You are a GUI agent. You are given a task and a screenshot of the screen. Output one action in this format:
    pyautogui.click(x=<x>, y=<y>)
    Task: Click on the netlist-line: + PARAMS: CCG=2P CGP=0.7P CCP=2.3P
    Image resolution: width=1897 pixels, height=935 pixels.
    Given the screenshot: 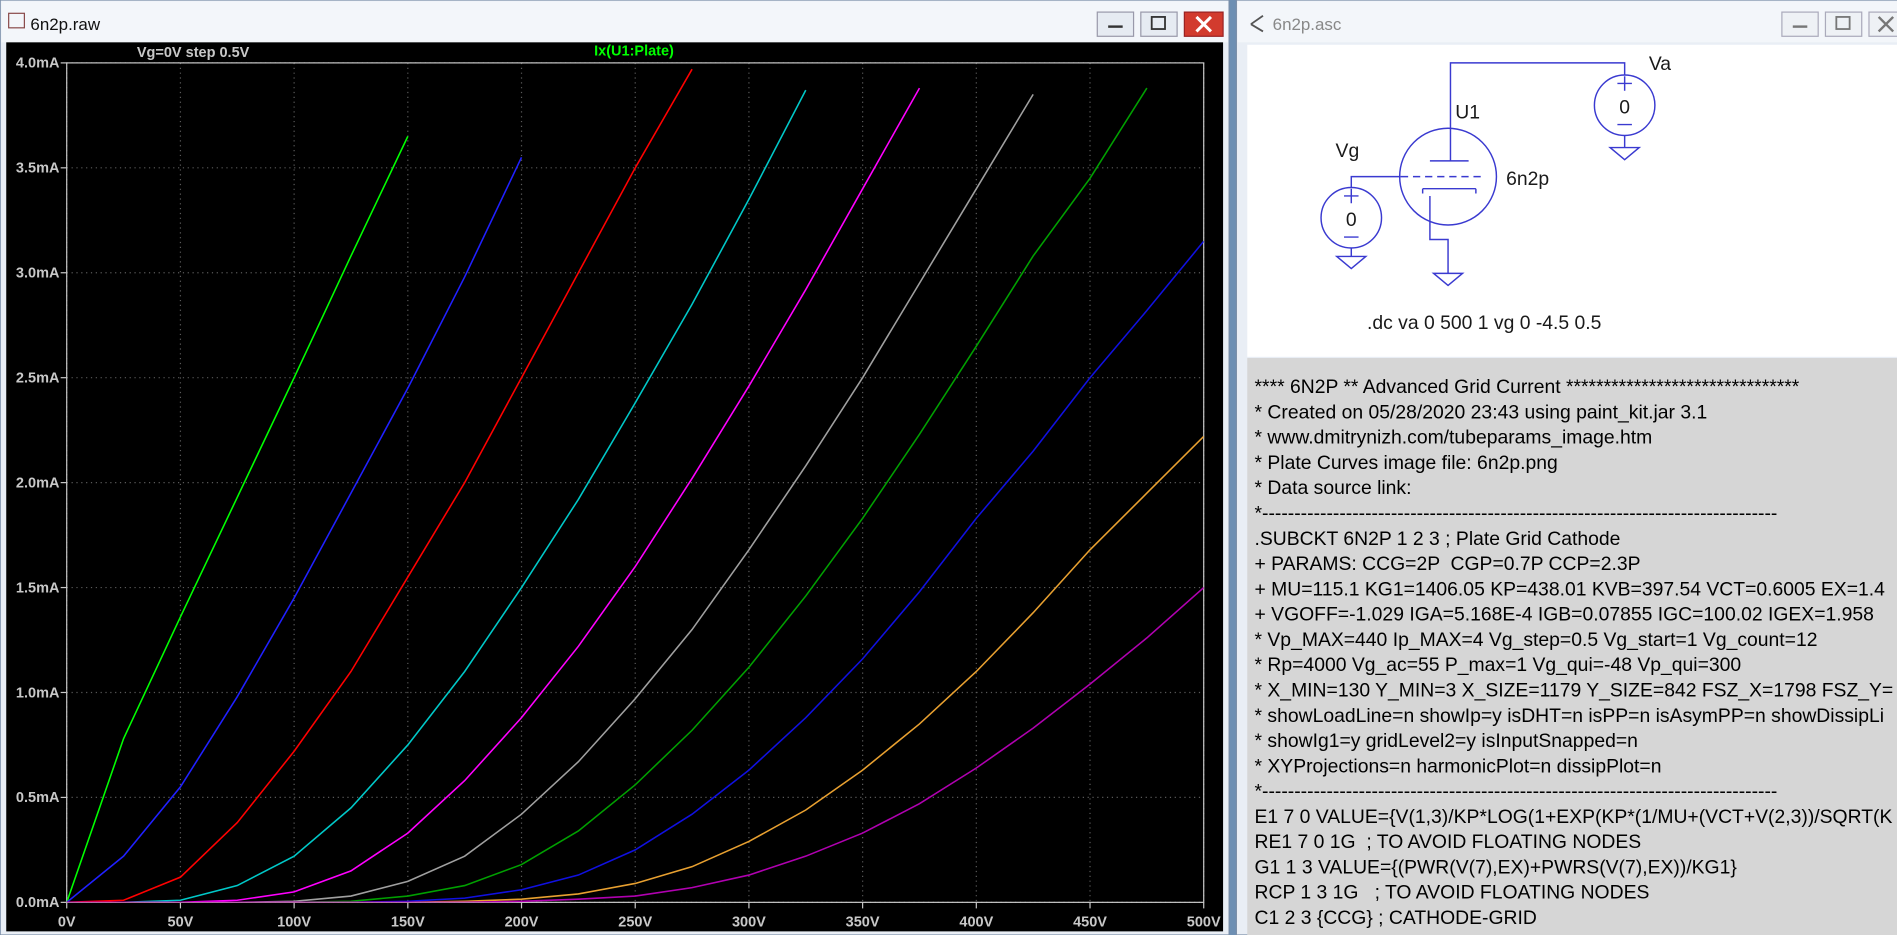 What is the action you would take?
    pyautogui.click(x=1448, y=564)
    